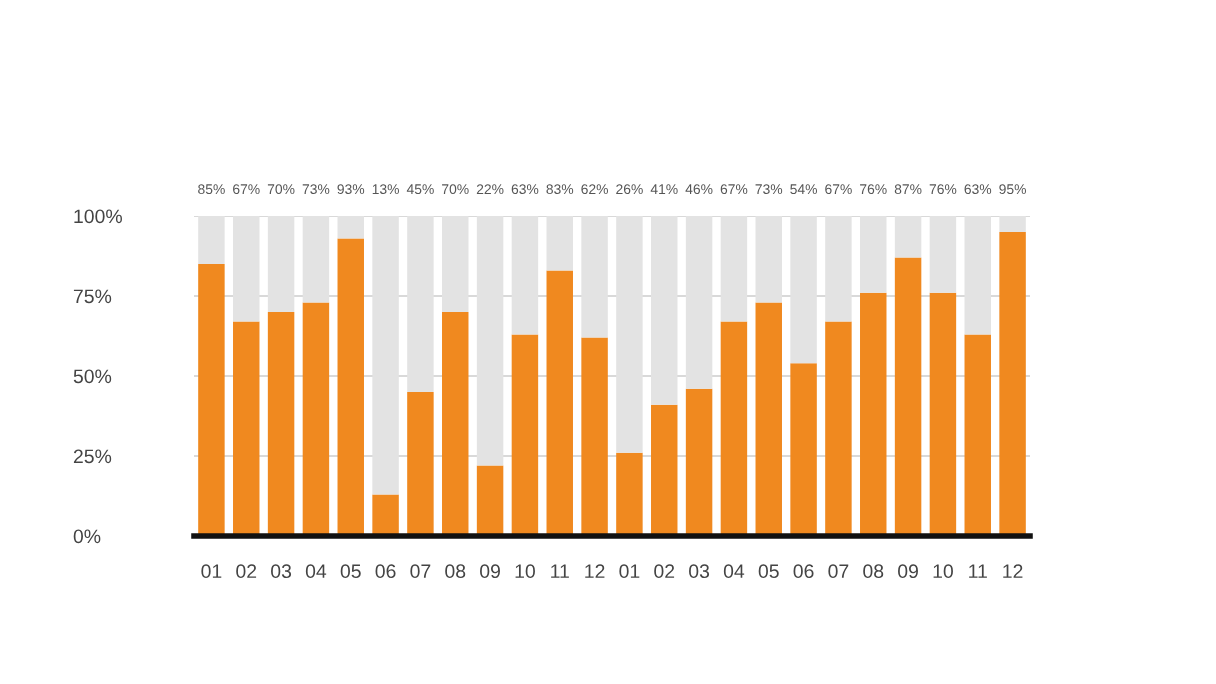 The width and height of the screenshot is (1216, 684). Describe the element at coordinates (92, 376) in the screenshot. I see `y-tick-label: 50%` at that location.